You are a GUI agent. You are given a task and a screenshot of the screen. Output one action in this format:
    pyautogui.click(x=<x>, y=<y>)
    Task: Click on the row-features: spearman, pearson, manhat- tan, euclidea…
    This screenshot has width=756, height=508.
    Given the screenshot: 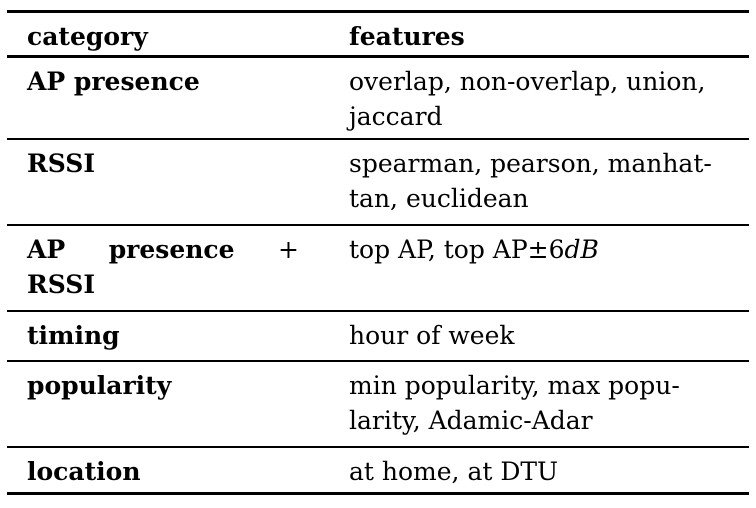 What is the action you would take?
    pyautogui.click(x=529, y=181)
    